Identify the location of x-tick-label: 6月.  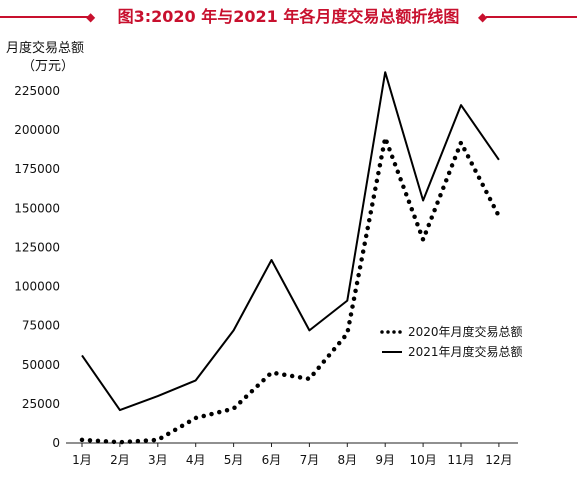
(272, 460).